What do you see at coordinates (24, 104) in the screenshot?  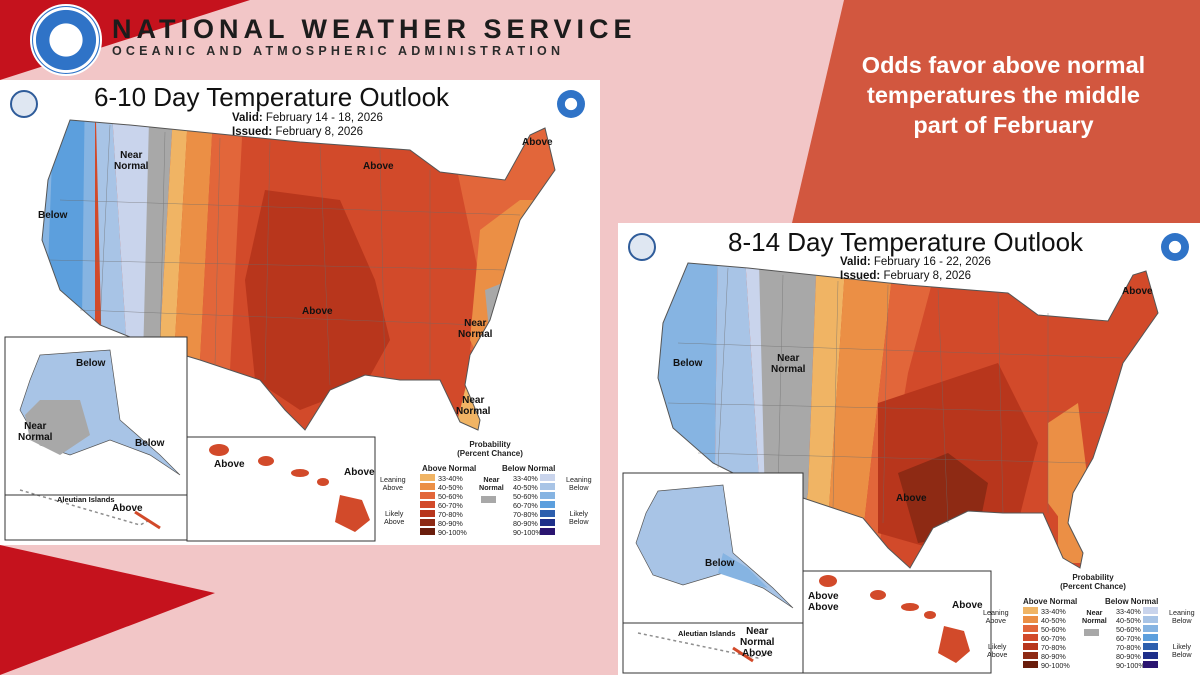 I see `doc-seal-icon` at bounding box center [24, 104].